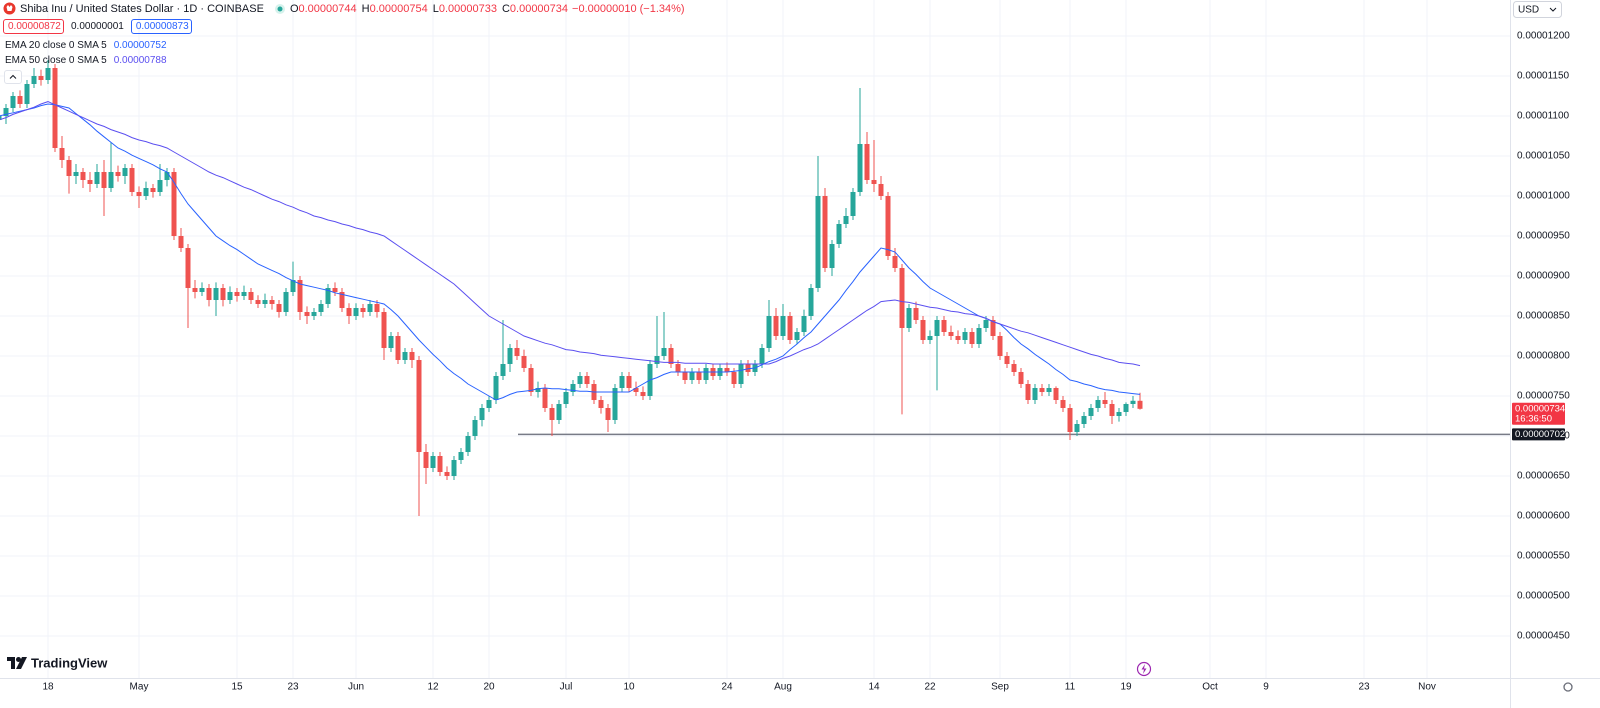 The width and height of the screenshot is (1600, 708). I want to click on x-tick-label: 18, so click(48, 687).